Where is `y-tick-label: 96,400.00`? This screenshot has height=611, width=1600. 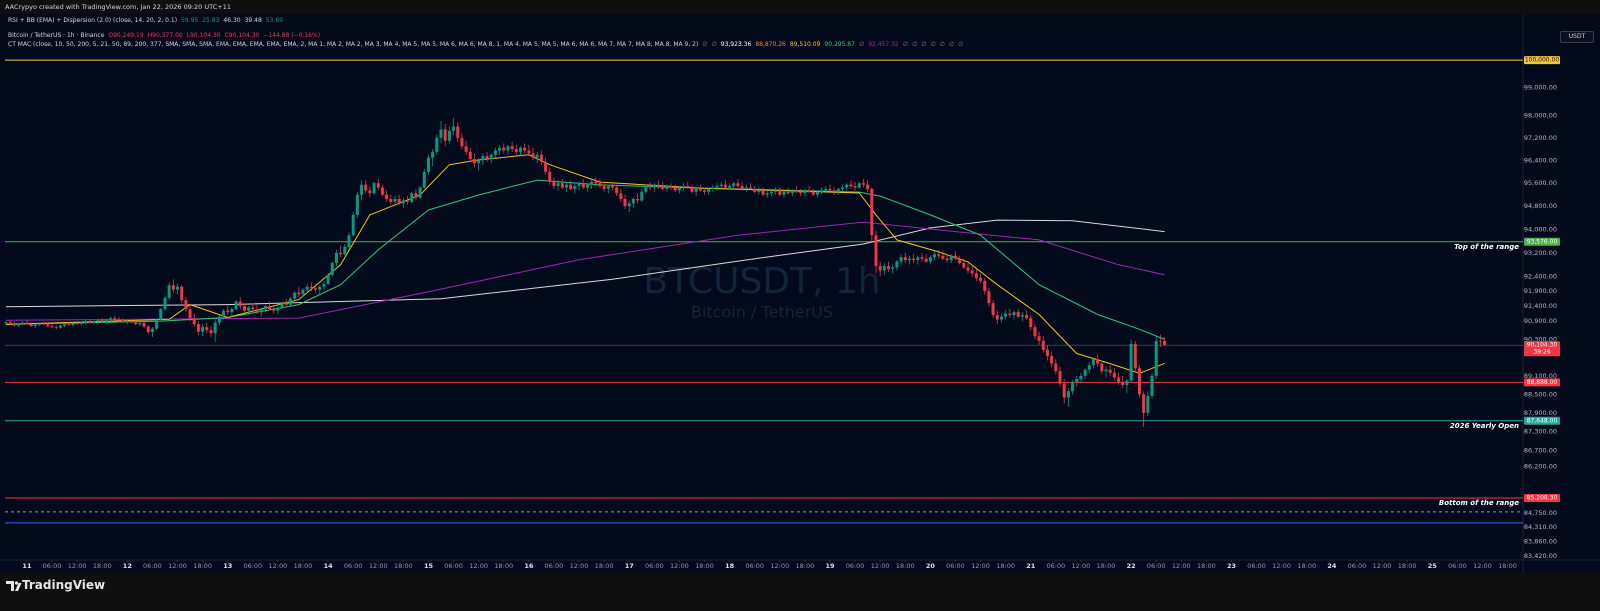
y-tick-label: 96,400.00 is located at coordinates (1540, 160).